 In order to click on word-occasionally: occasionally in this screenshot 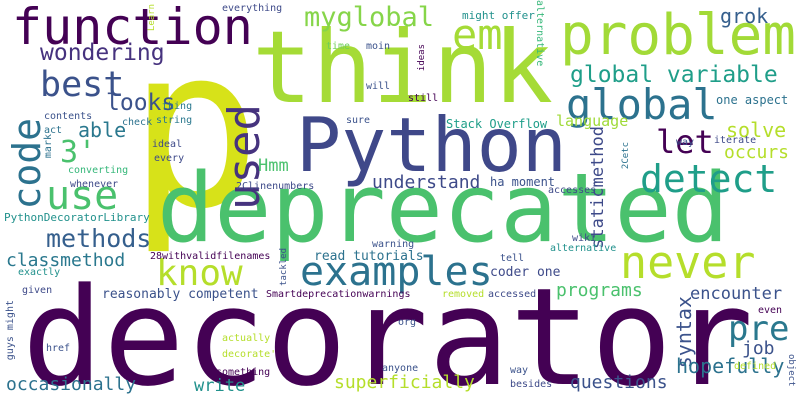, I will do `click(71, 384)`.